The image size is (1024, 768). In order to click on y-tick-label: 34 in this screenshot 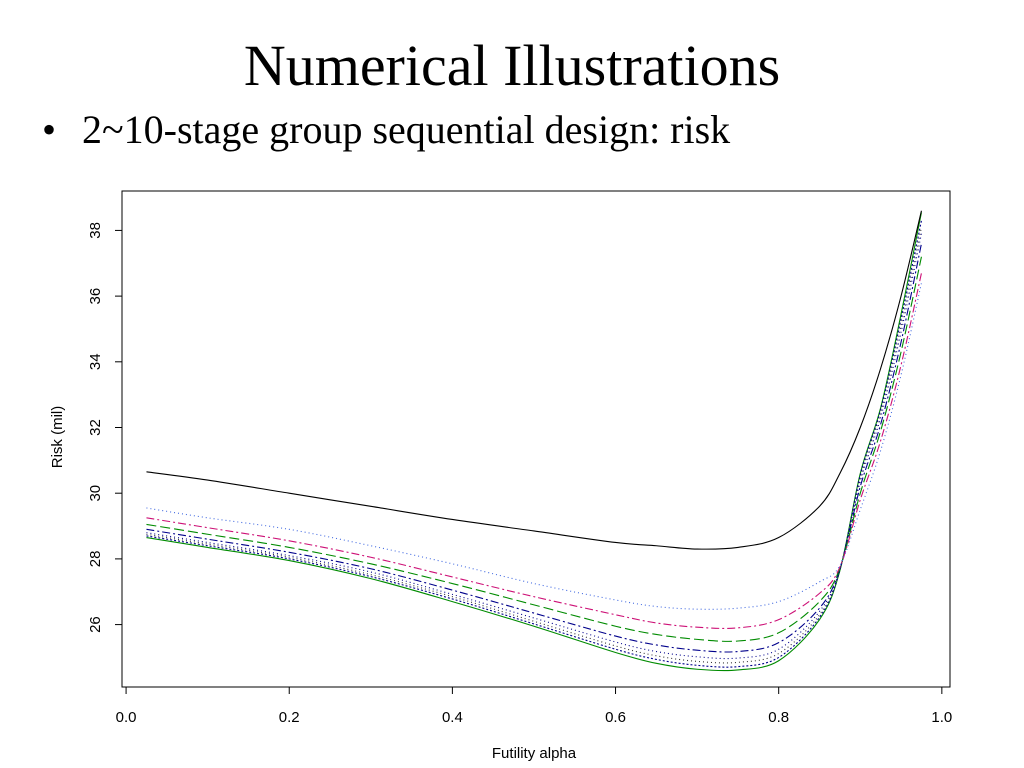, I will do `click(95, 361)`.